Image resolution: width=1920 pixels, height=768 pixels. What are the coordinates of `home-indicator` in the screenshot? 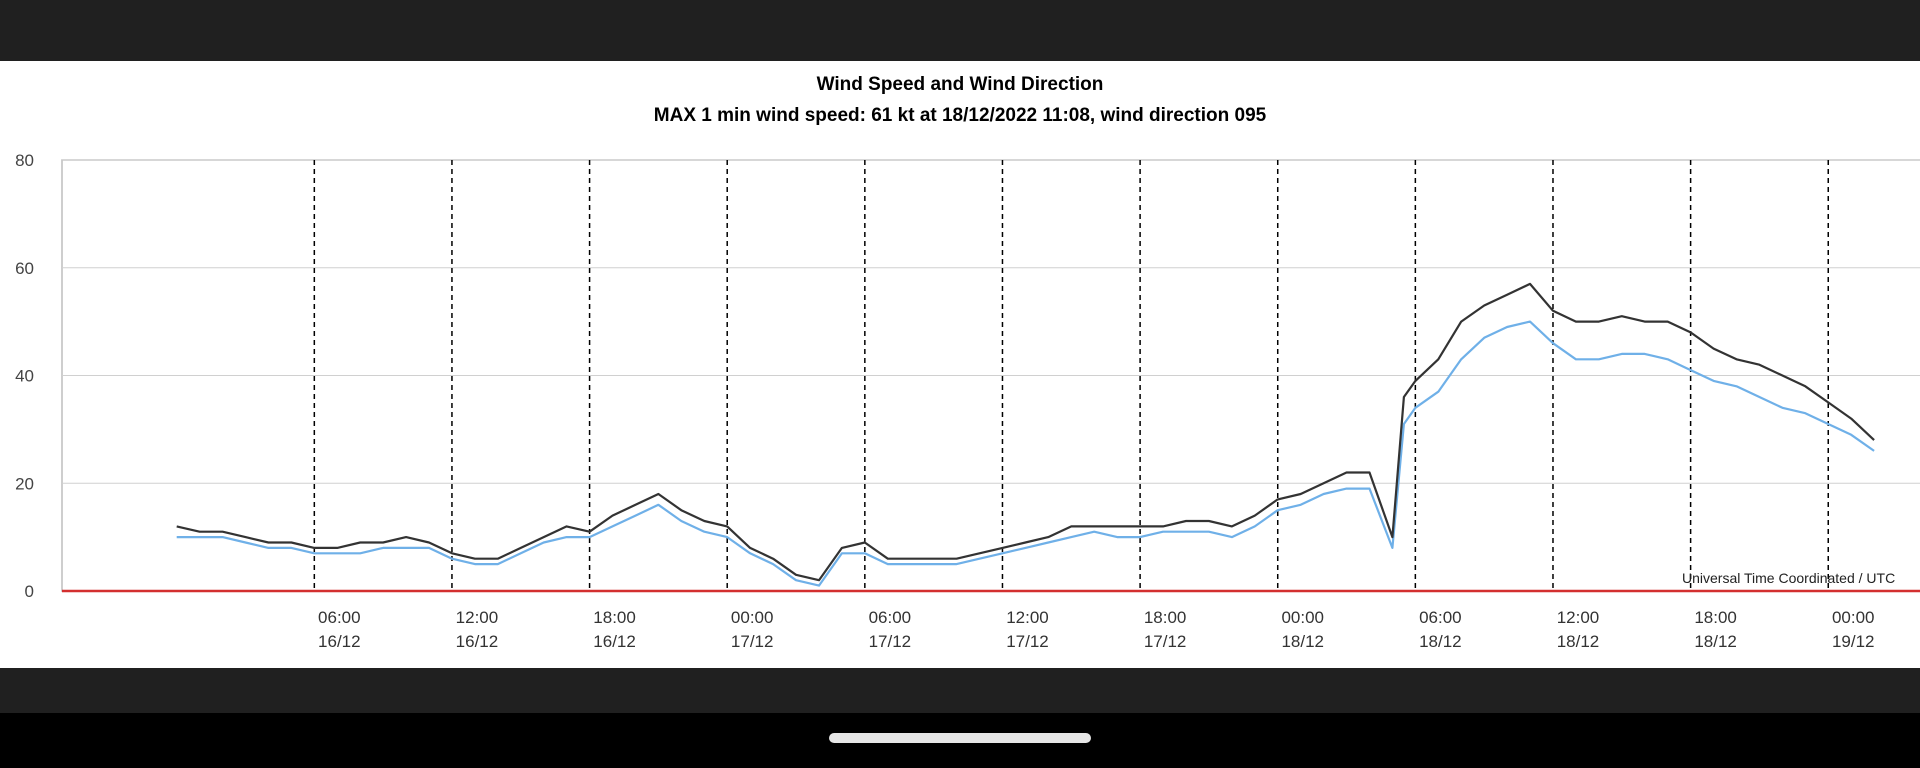 It's located at (960, 738).